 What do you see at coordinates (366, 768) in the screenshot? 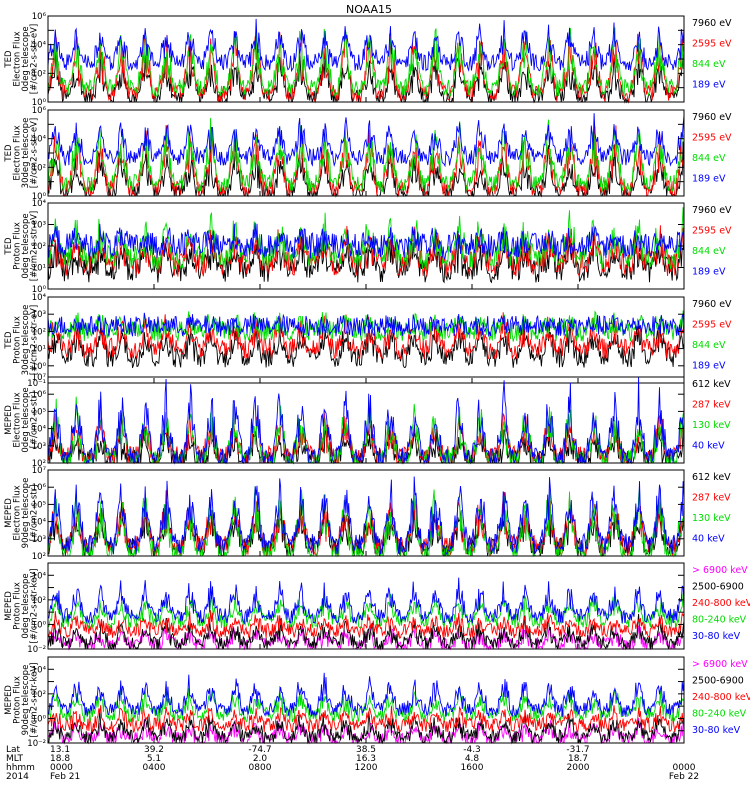
I see `x-tick-label: 1200` at bounding box center [366, 768].